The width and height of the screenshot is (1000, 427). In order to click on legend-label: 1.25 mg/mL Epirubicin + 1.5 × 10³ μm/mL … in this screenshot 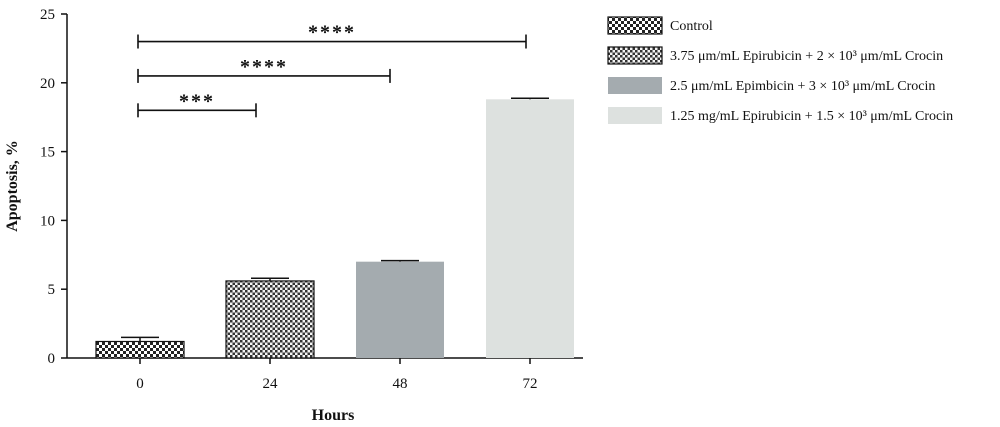, I will do `click(811, 116)`.